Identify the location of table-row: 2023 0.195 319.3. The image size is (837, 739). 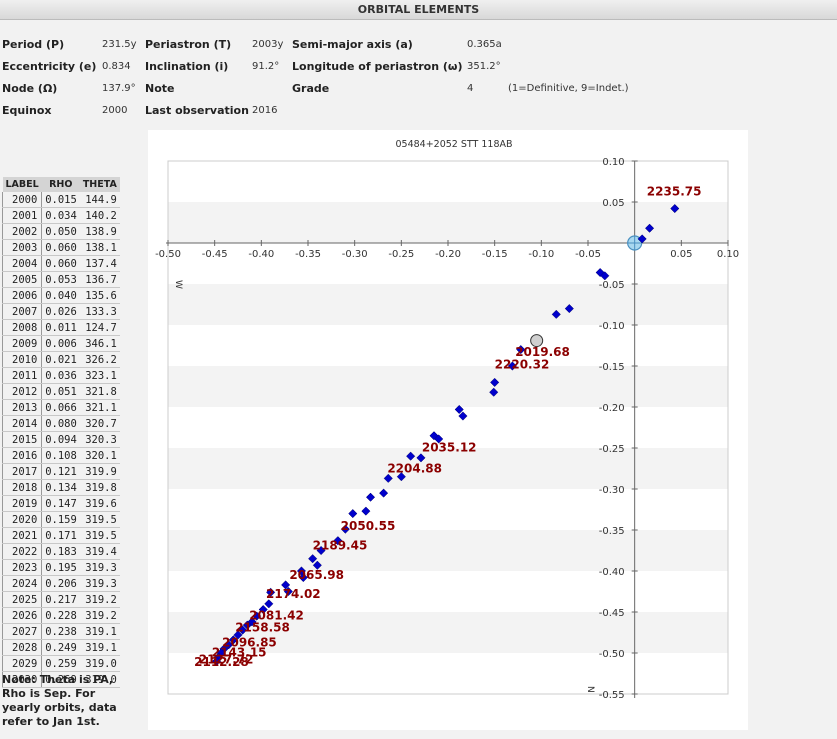
(60, 567).